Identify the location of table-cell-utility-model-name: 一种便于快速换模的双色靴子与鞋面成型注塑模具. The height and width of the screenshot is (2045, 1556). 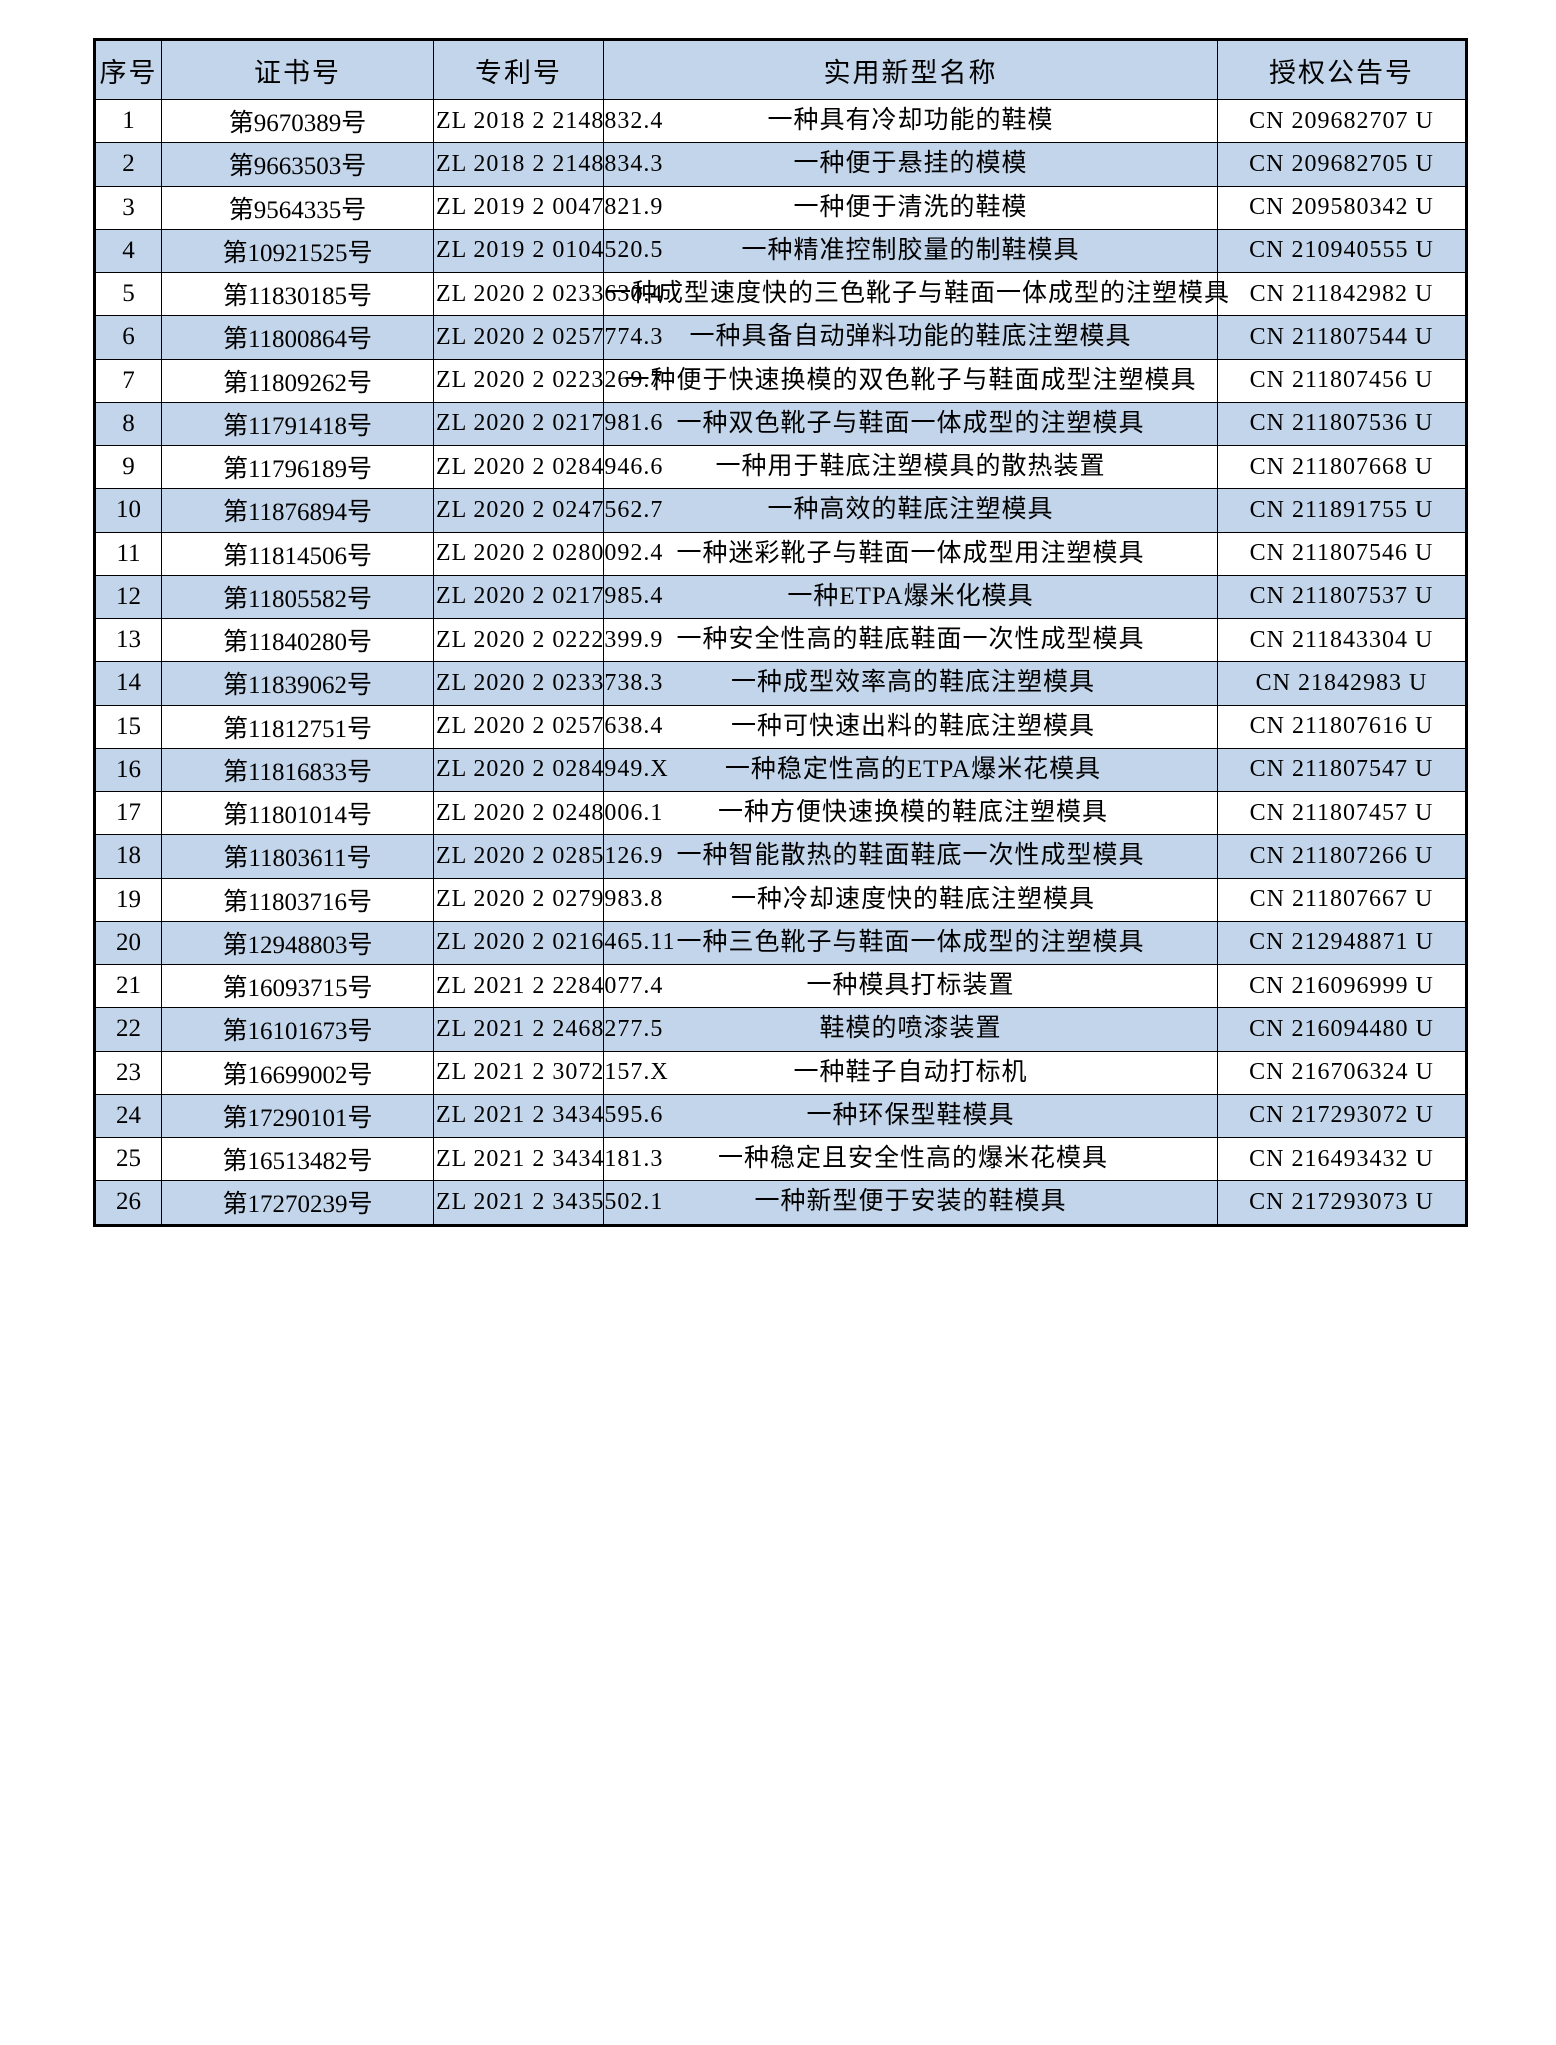
(910, 380).